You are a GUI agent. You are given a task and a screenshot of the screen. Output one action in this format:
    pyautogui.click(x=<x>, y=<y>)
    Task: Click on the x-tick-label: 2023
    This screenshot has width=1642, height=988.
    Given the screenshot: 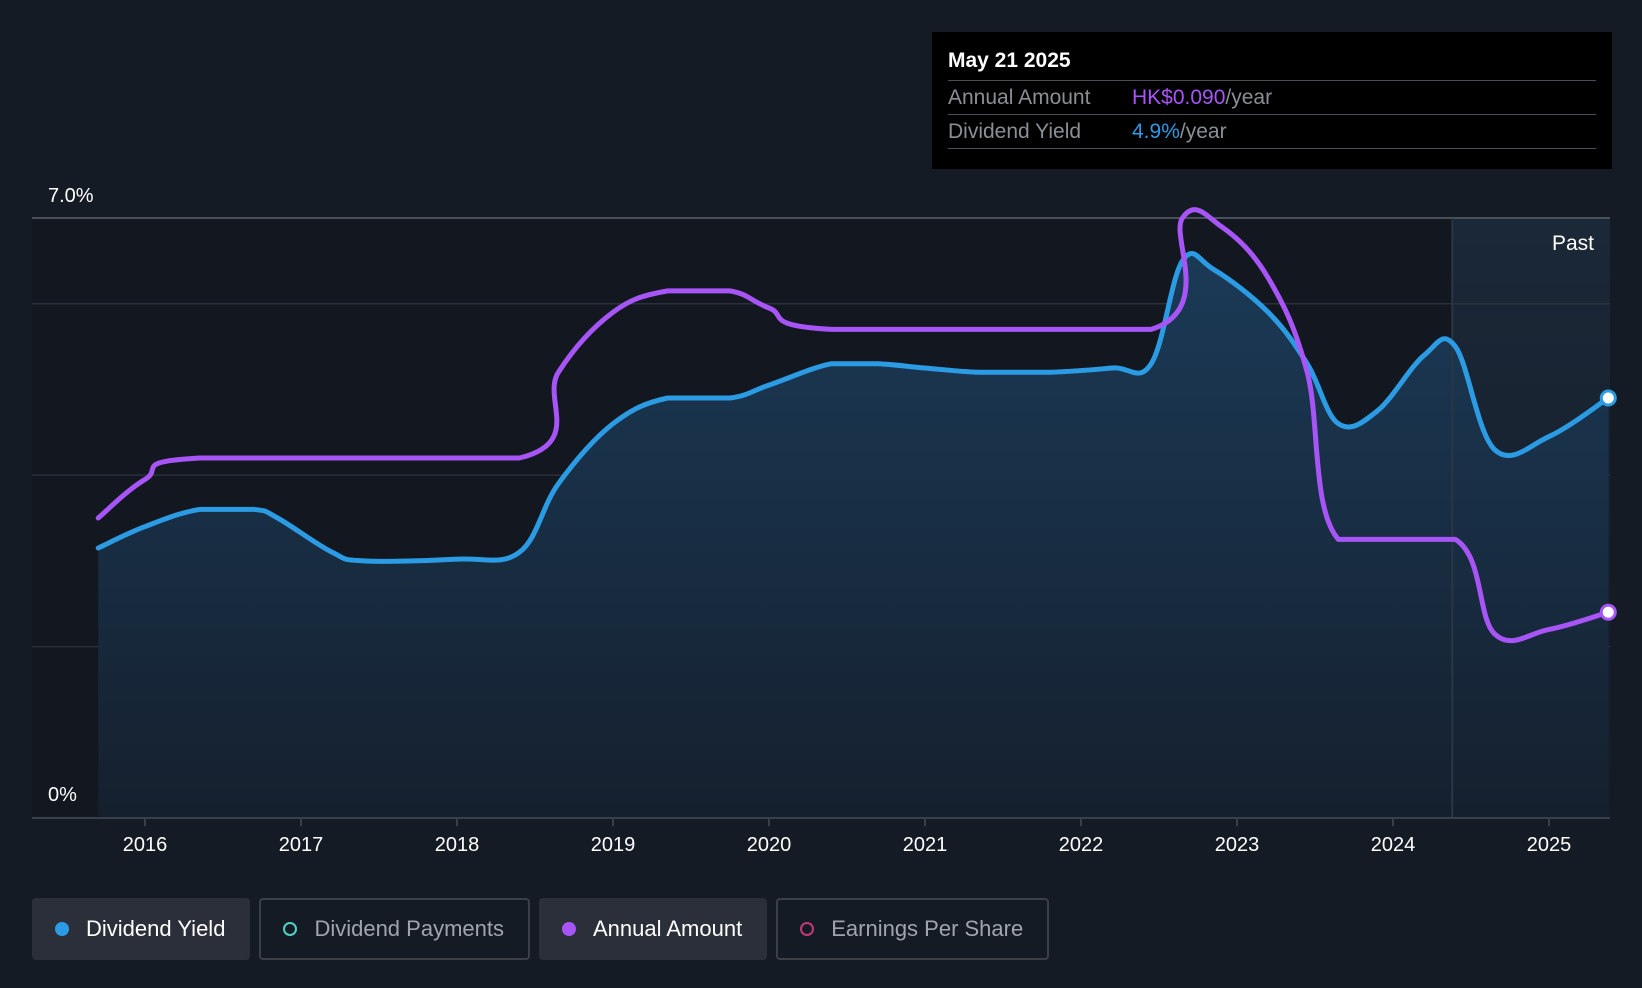 What is the action you would take?
    pyautogui.click(x=1237, y=845)
    